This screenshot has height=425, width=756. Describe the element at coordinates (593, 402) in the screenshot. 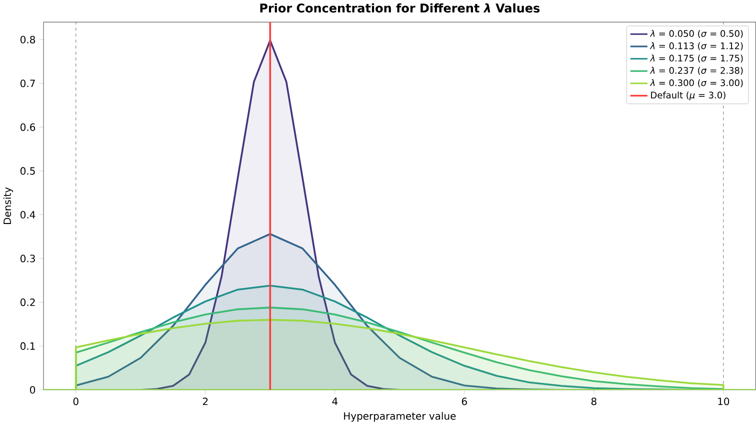

I see `x-tick-label: 8` at that location.